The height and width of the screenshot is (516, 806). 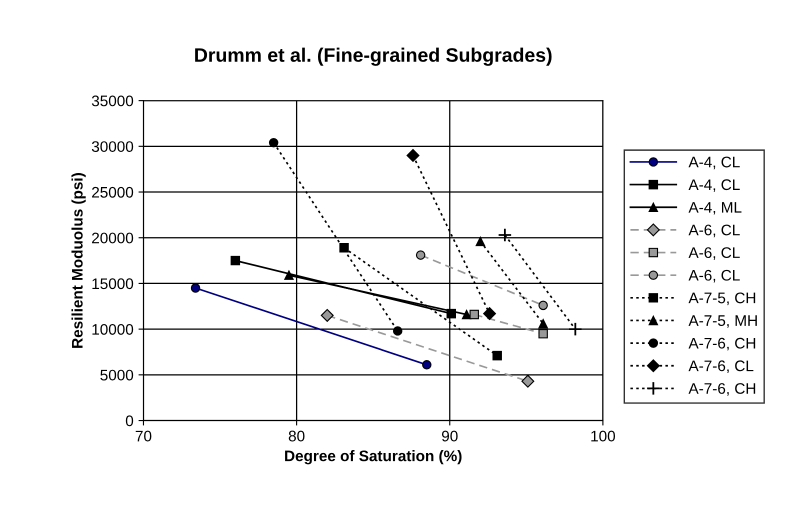 I want to click on x-tick-label: 70, so click(x=144, y=436).